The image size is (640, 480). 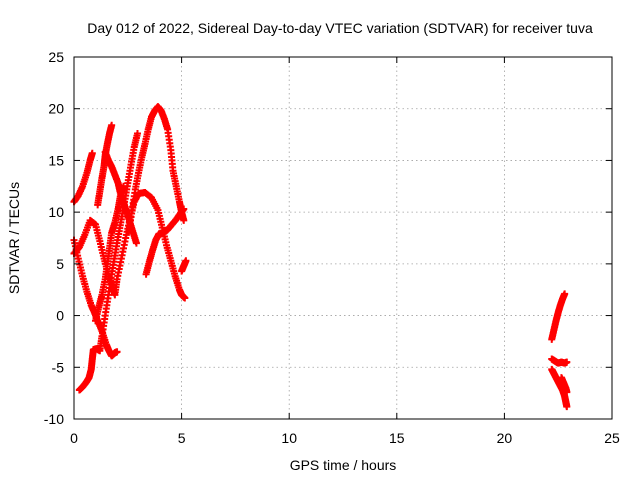 What do you see at coordinates (397, 438) in the screenshot?
I see `x-tick-label: 15` at bounding box center [397, 438].